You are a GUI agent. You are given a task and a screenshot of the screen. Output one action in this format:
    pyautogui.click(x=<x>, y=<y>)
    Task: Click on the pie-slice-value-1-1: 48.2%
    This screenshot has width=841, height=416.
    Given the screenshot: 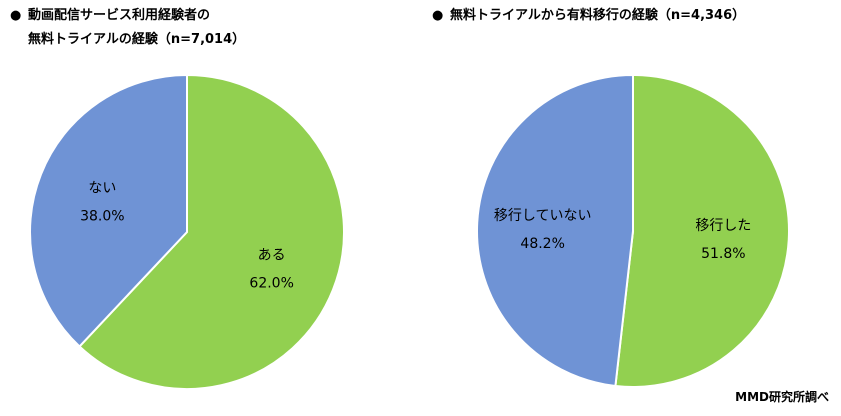 What is the action you would take?
    pyautogui.click(x=542, y=244)
    